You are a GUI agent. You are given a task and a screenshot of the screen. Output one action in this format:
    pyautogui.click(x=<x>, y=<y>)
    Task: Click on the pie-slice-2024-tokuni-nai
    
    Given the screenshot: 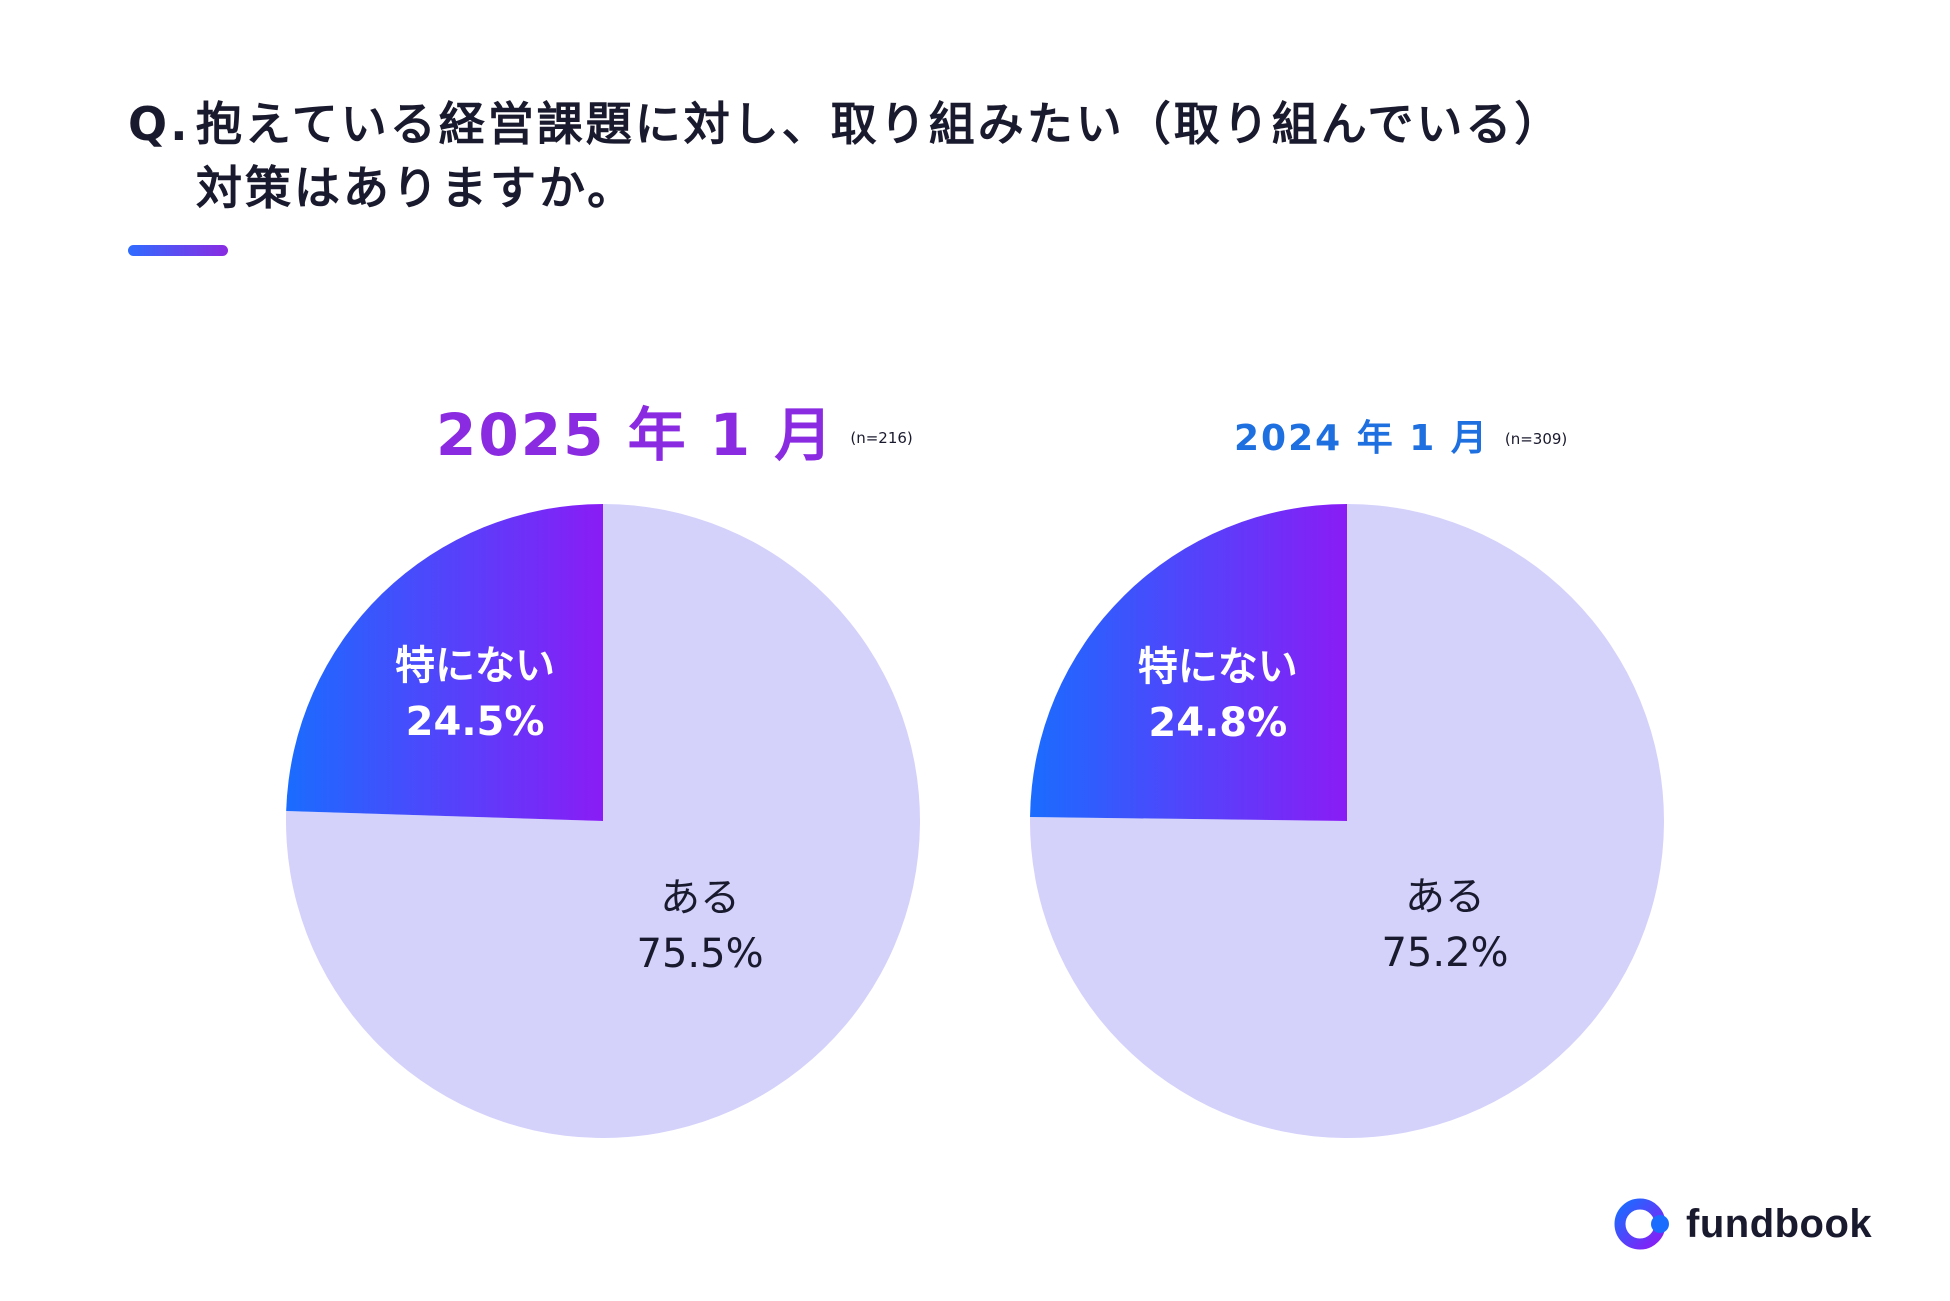 What is the action you would take?
    pyautogui.click(x=1188, y=662)
    